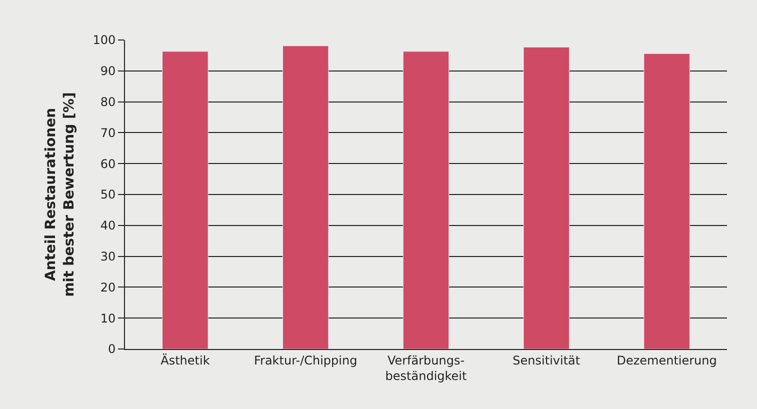 The height and width of the screenshot is (409, 757). What do you see at coordinates (108, 257) in the screenshot?
I see `y-tick-label: 30` at bounding box center [108, 257].